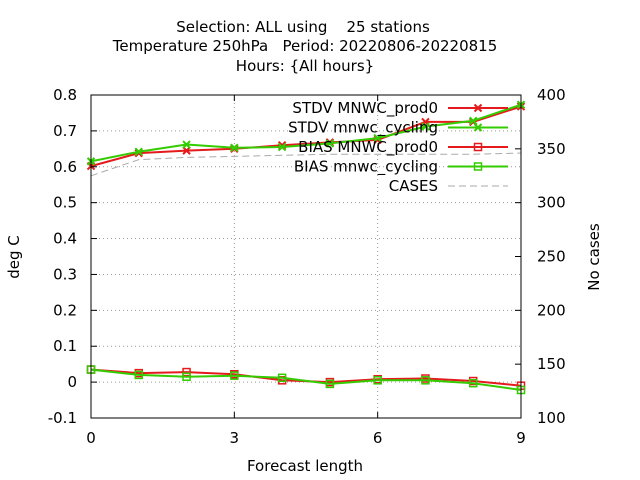 This screenshot has width=640, height=480. Describe the element at coordinates (305, 66) in the screenshot. I see `title-line-3: Hours: {All hours}` at that location.